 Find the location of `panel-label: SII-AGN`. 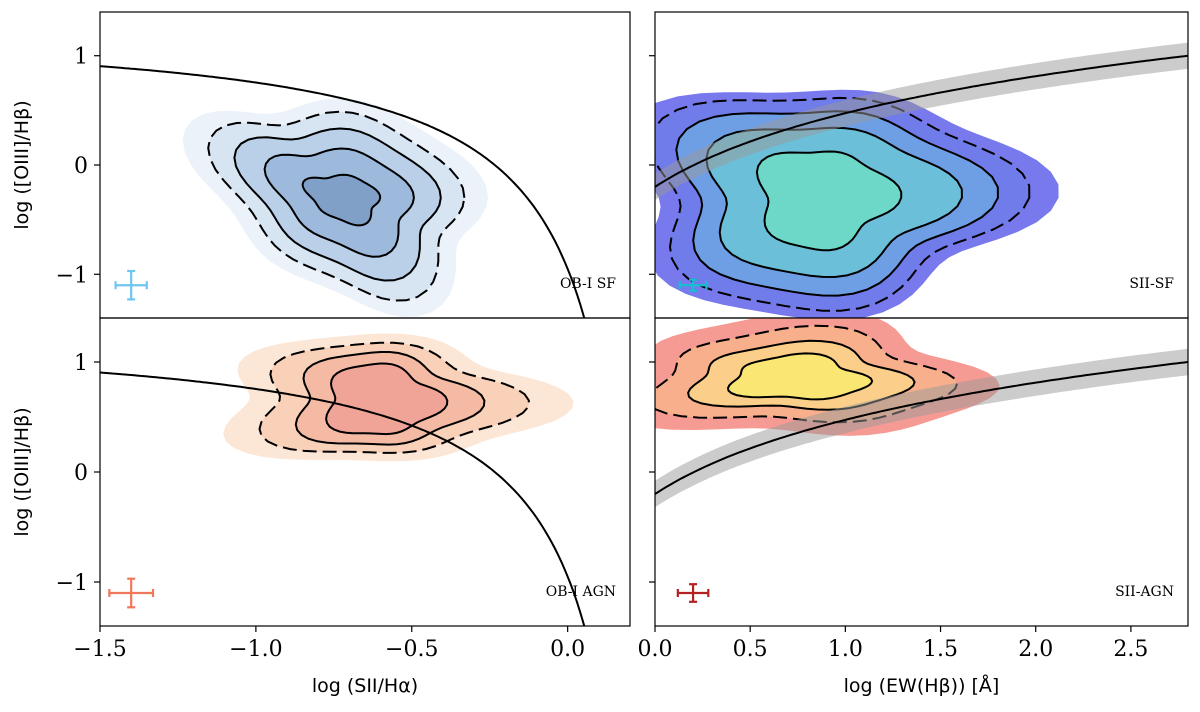

panel-label: SII-AGN is located at coordinates (1144, 592).